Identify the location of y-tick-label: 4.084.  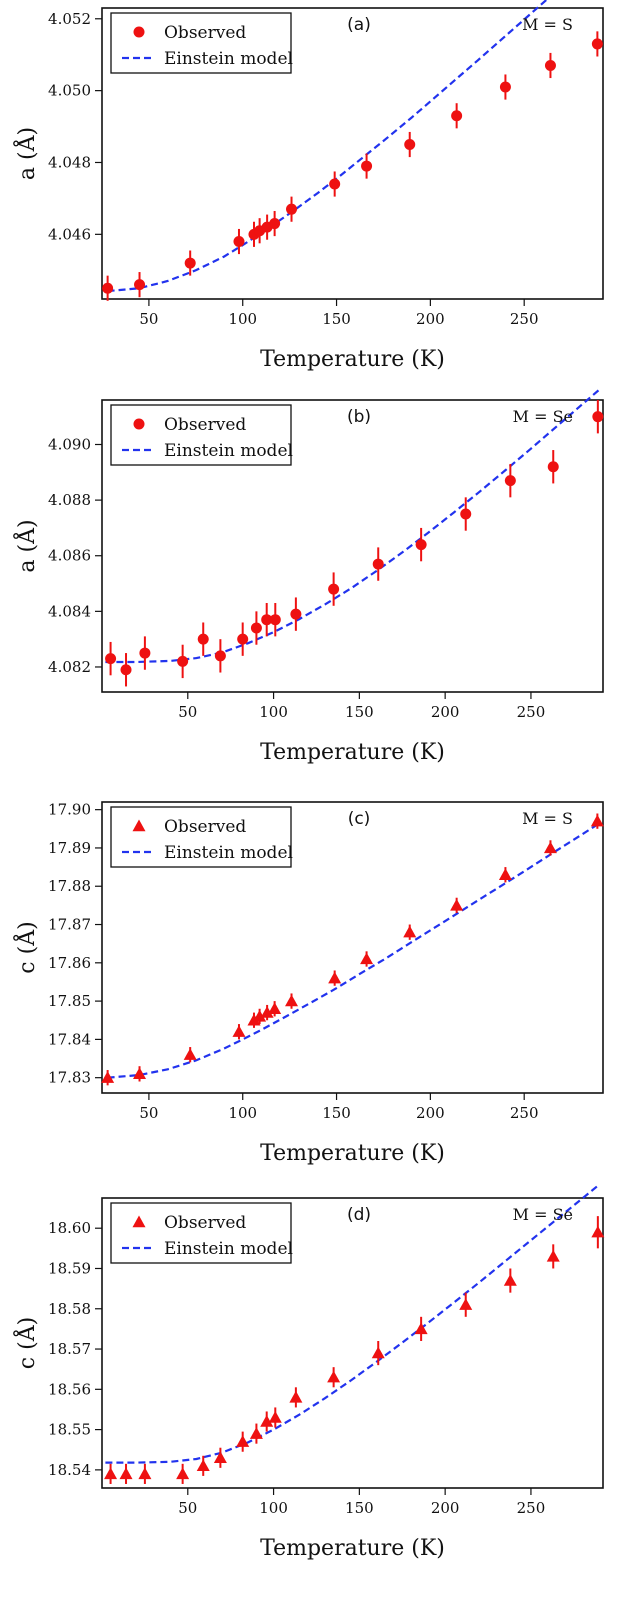
(69, 611).